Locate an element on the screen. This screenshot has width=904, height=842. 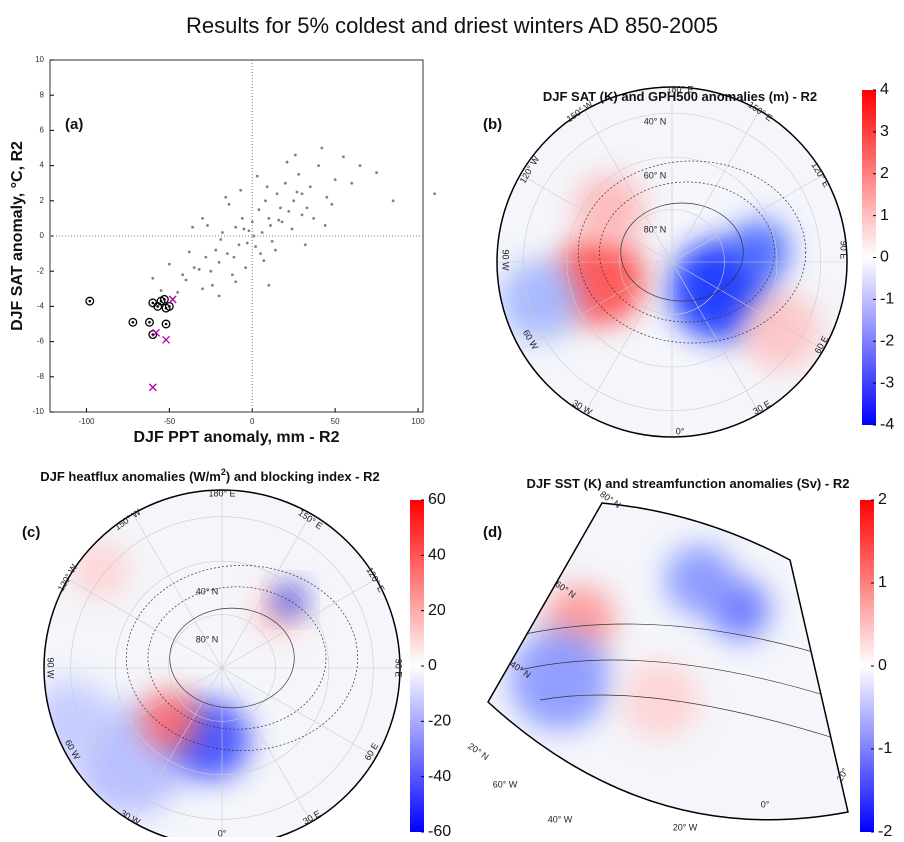
y-tick-label: -4 is located at coordinates (41, 306).